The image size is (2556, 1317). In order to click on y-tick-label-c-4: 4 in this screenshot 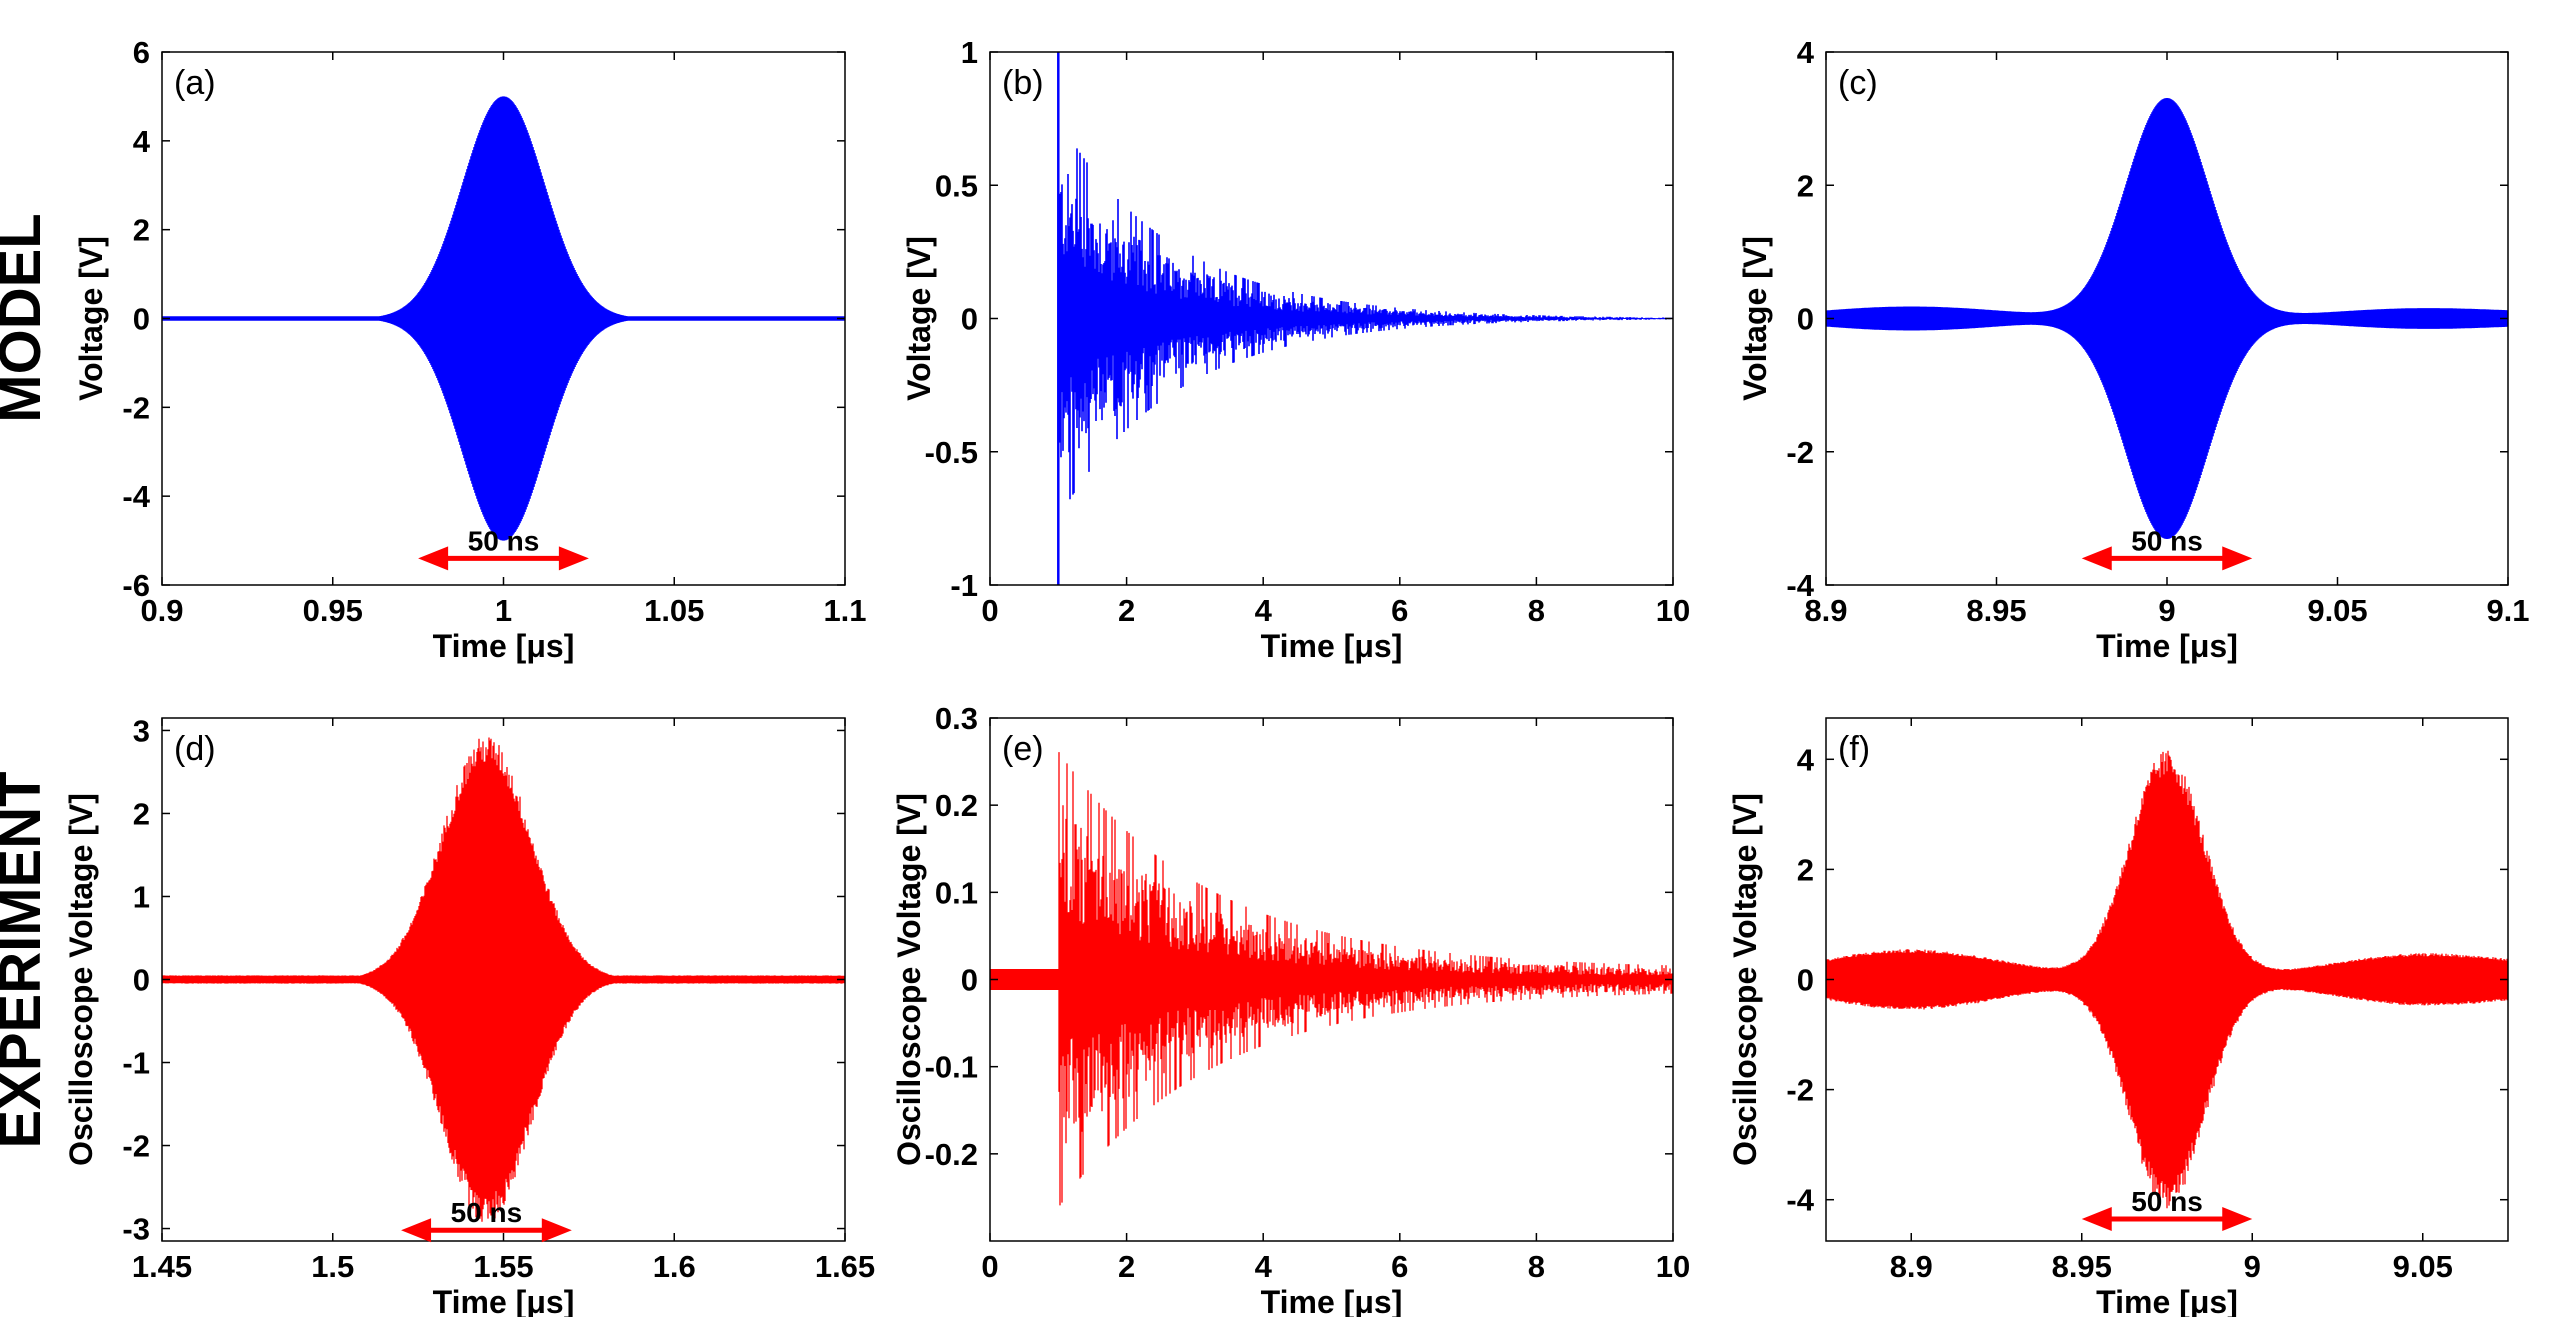, I will do `click(1806, 52)`.